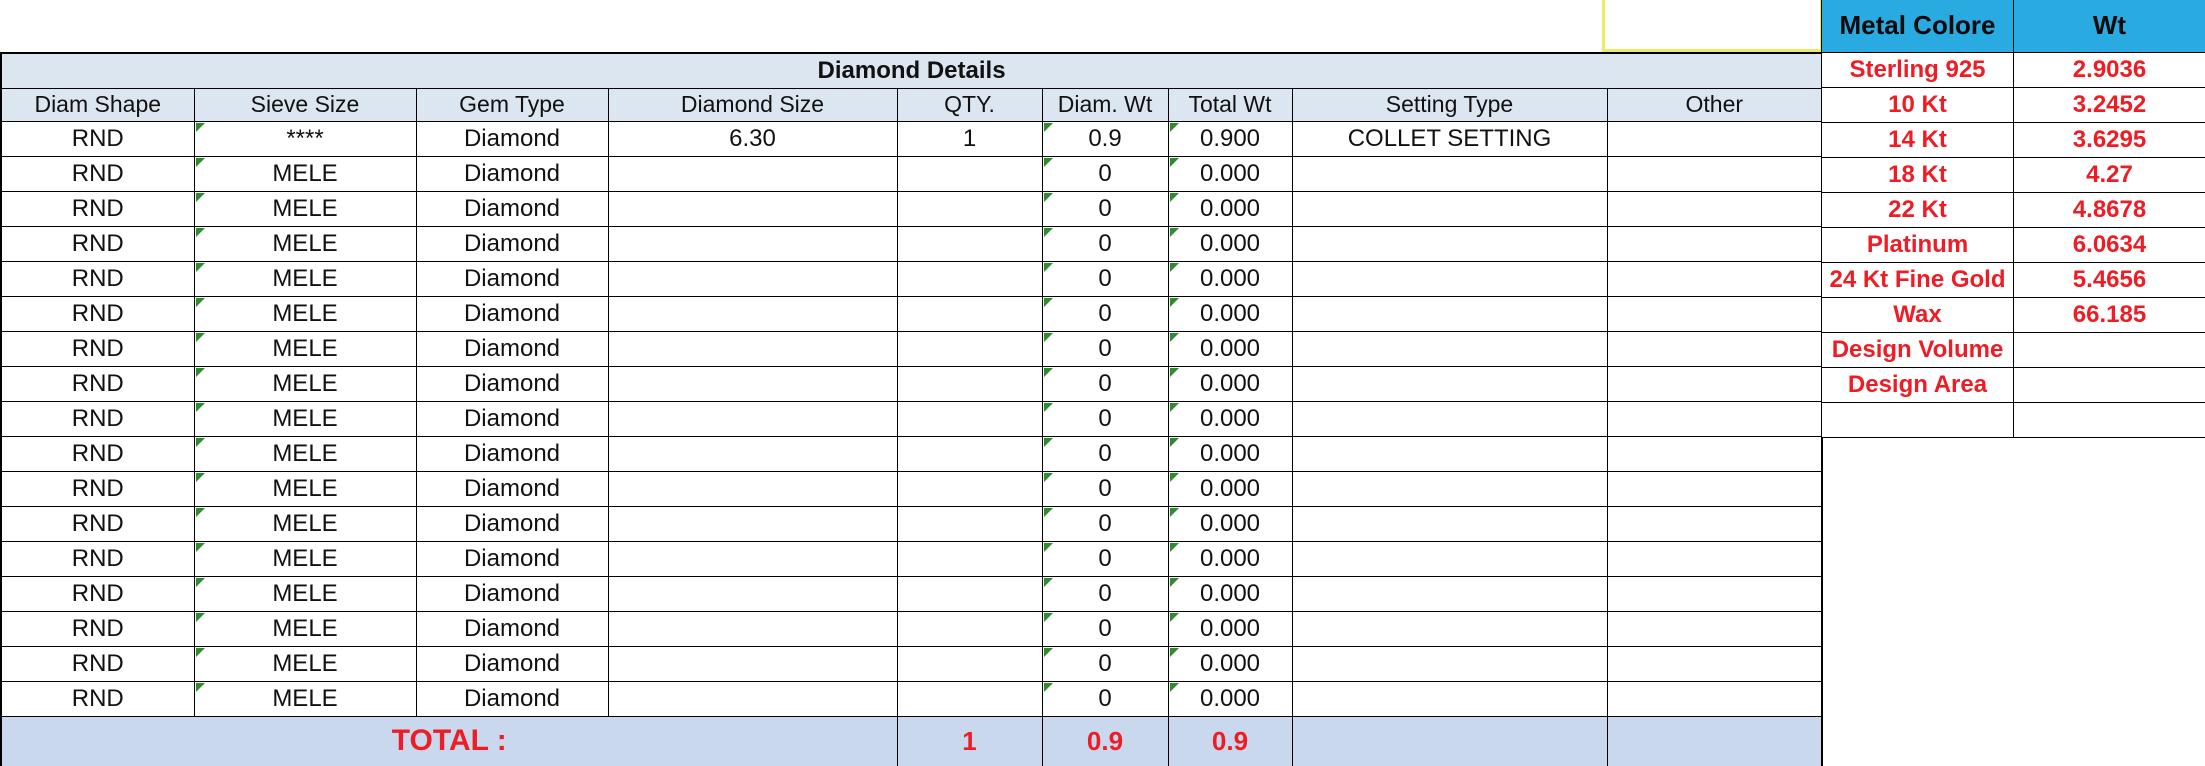 The image size is (2205, 766). What do you see at coordinates (969, 138) in the screenshot?
I see `cell-qty: 1` at bounding box center [969, 138].